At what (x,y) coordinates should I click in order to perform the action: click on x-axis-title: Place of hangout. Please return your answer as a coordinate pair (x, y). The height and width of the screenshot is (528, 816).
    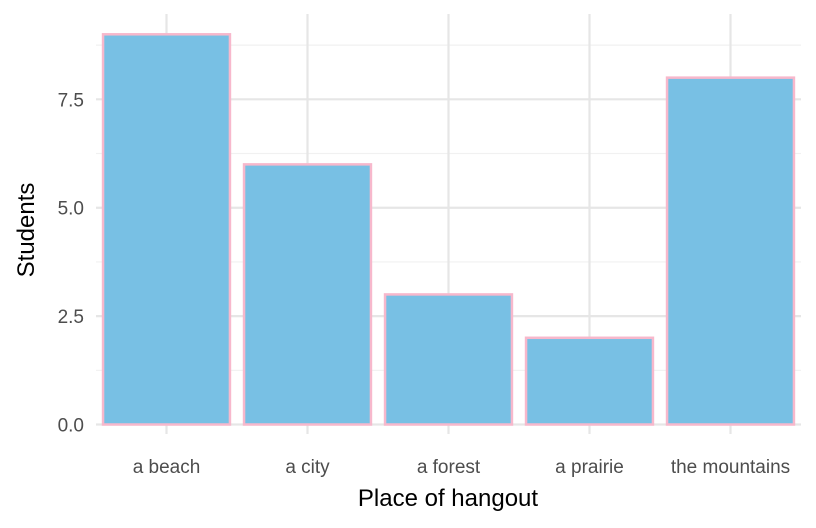
    Looking at the image, I should click on (448, 498).